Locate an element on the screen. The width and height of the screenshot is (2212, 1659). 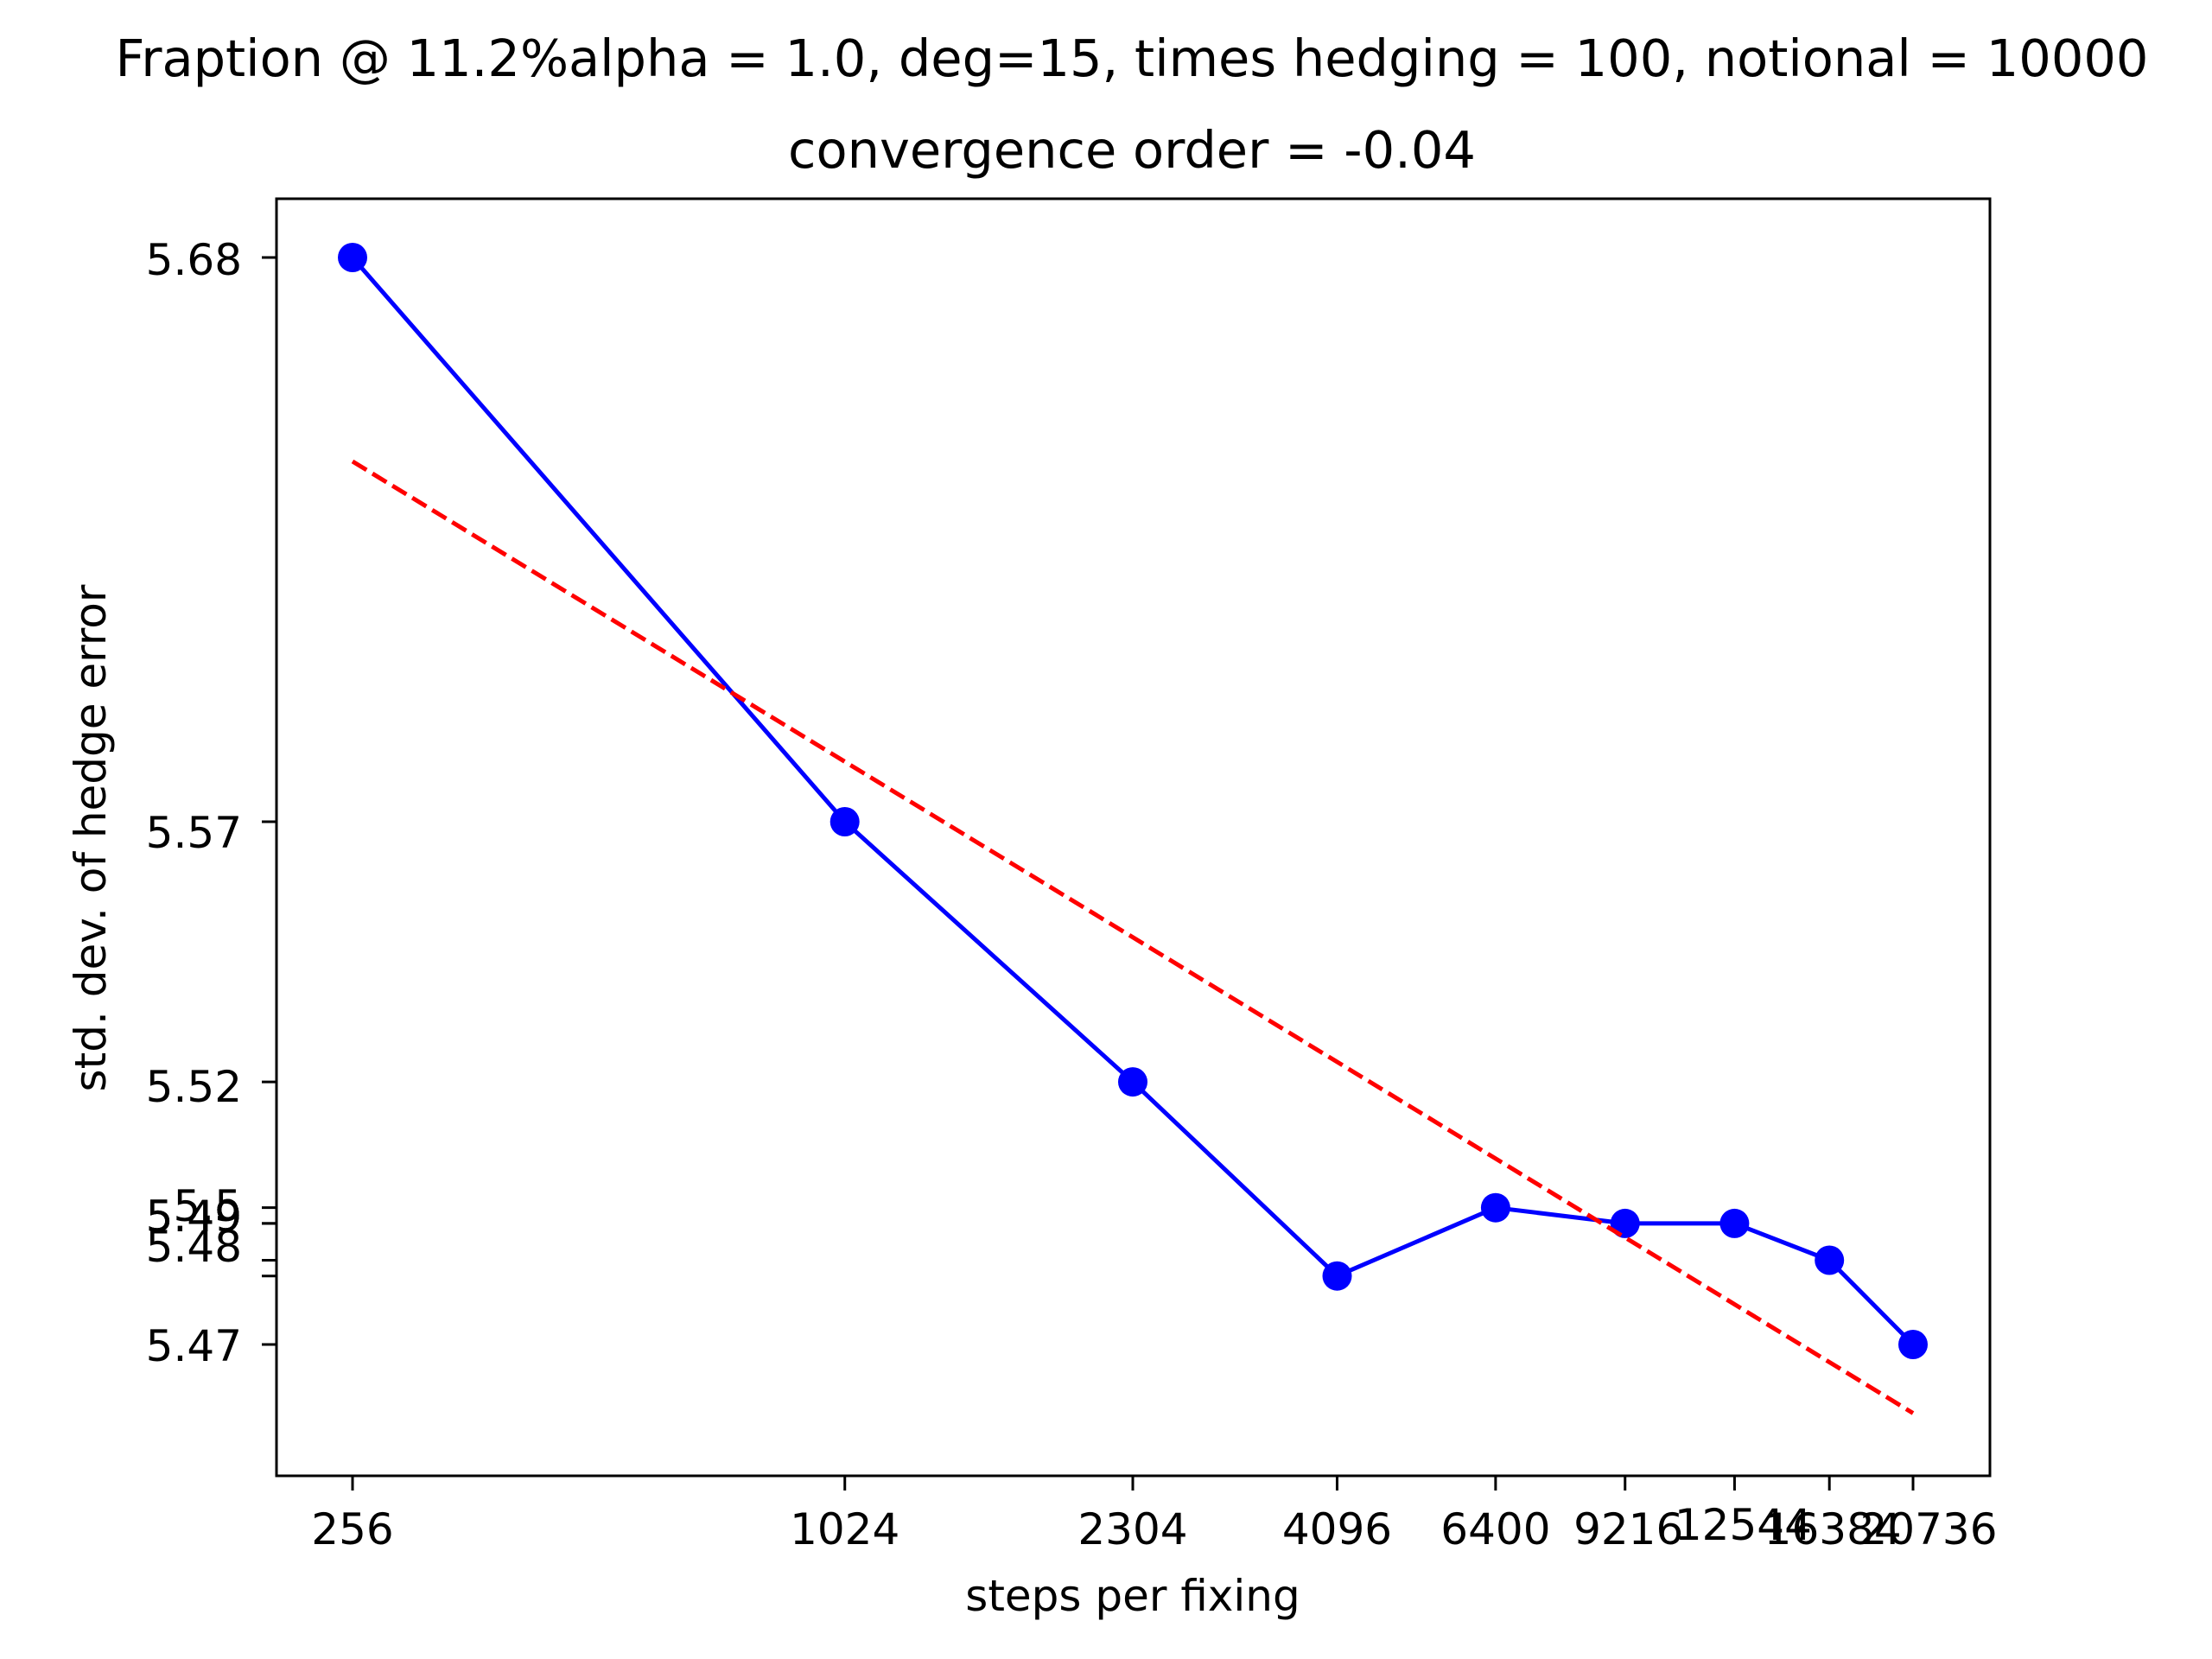
y-tick-label: 5.47 is located at coordinates (194, 1346).